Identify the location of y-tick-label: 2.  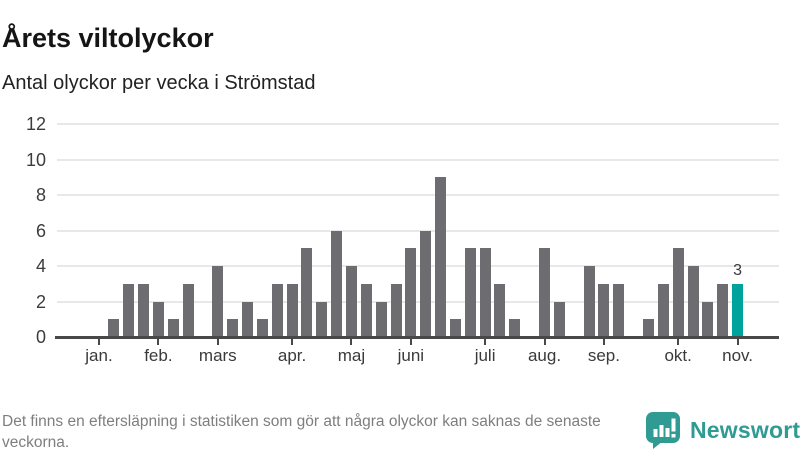
(40, 301).